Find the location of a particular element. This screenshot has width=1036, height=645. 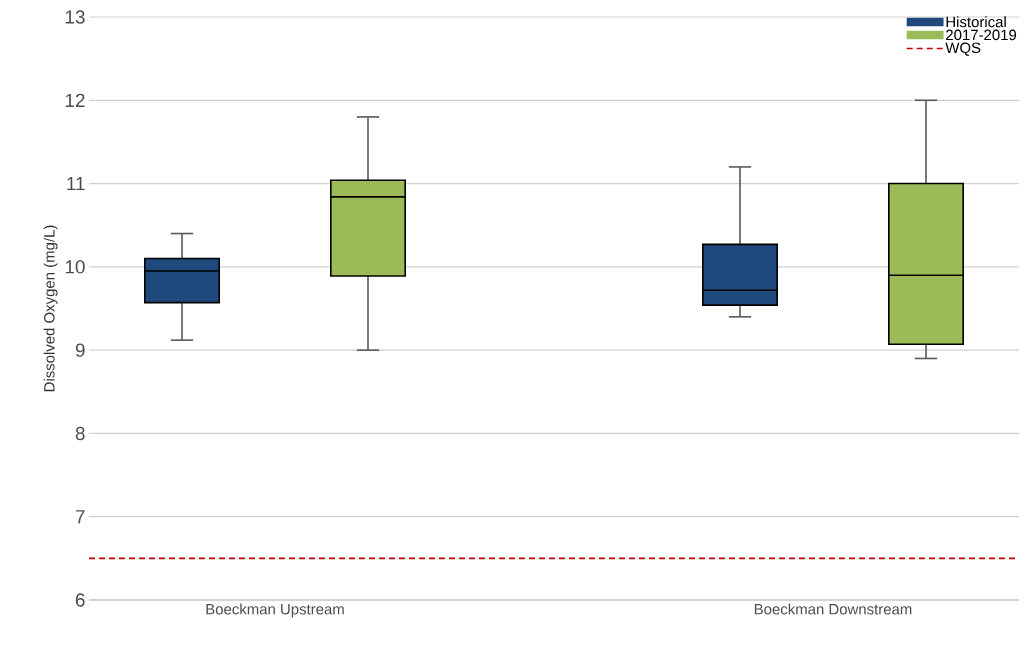

legend-label: Historical is located at coordinates (976, 22).